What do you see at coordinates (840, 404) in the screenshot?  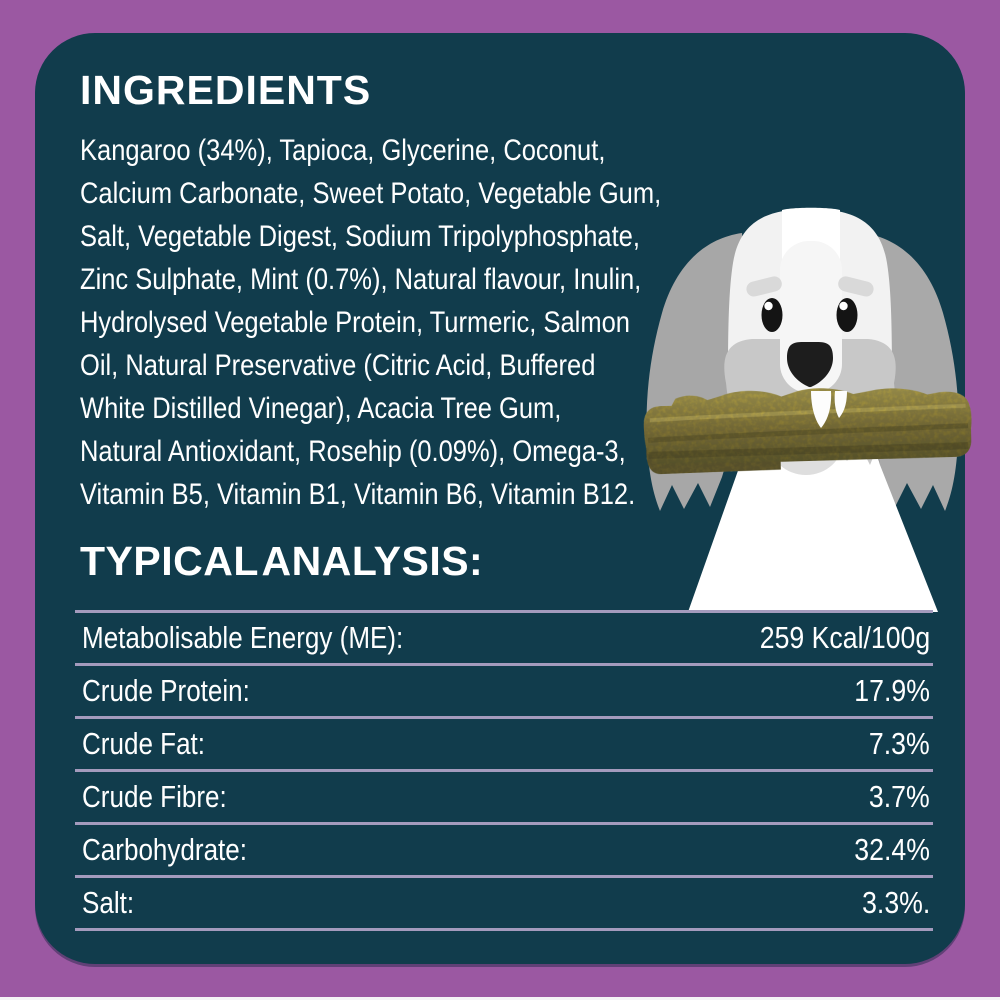 I see `dog-tooth-right` at bounding box center [840, 404].